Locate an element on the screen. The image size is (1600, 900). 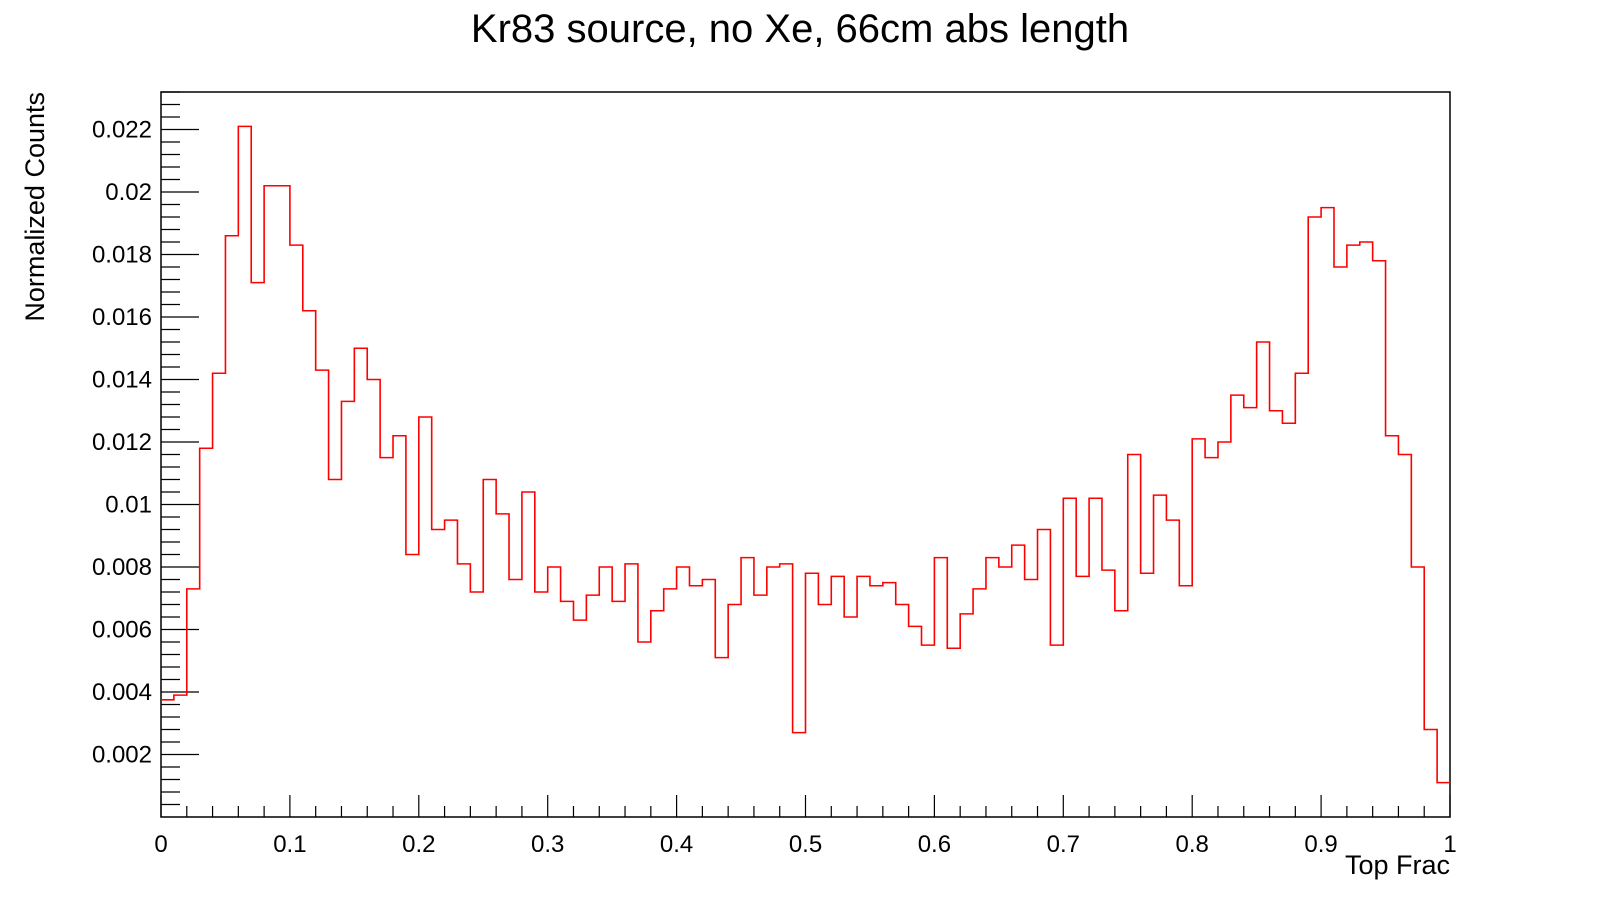
y-tick-label: 0.004 is located at coordinates (122, 692).